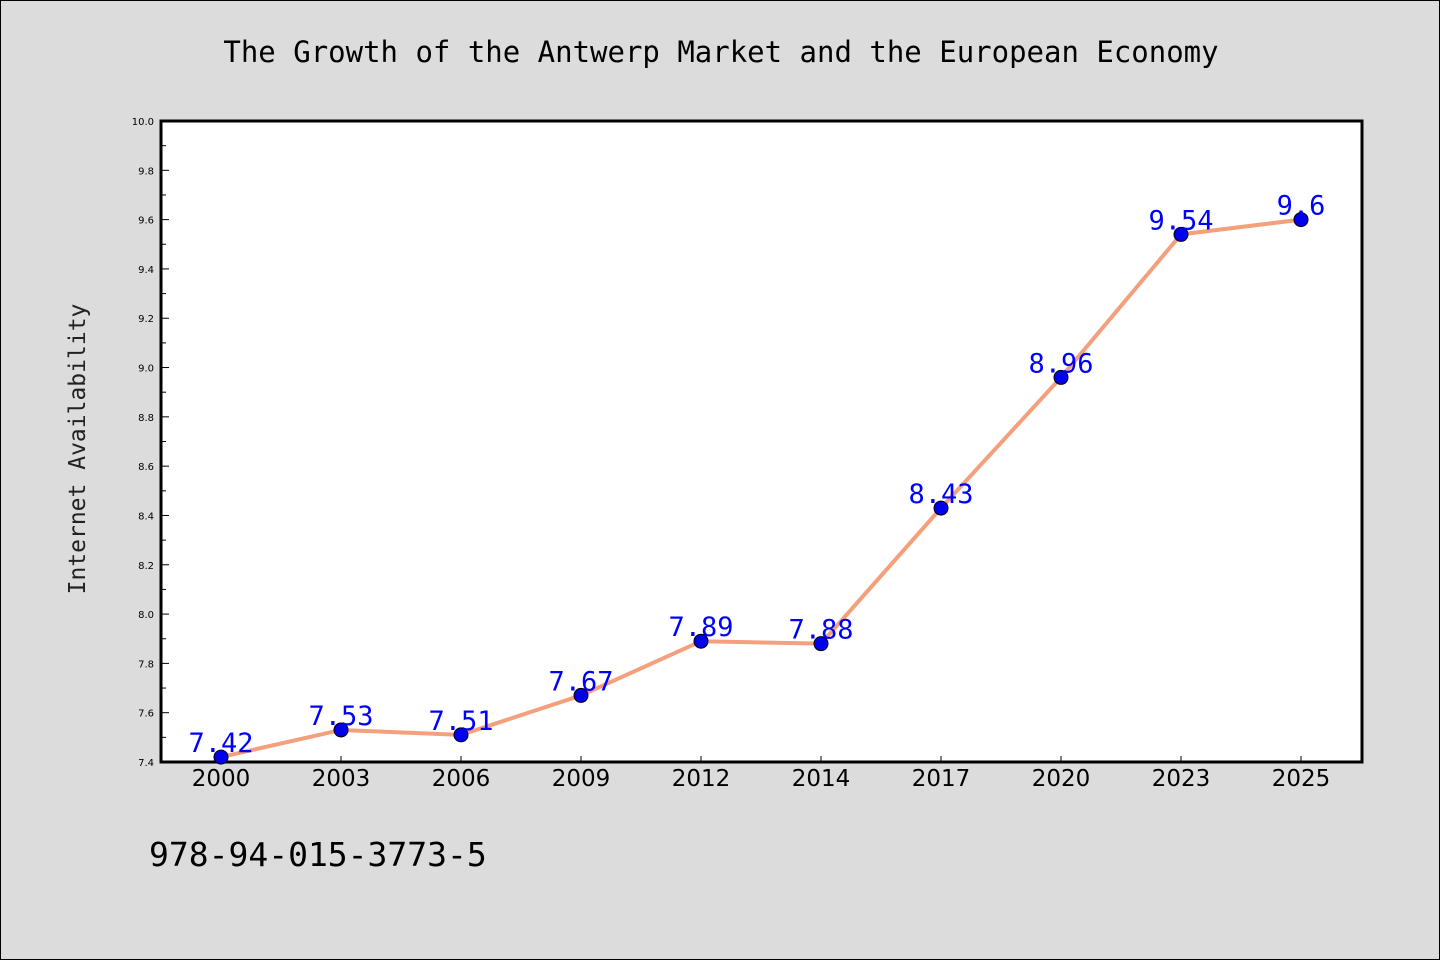  I want to click on y-tick-label: 7.6, so click(146, 714).